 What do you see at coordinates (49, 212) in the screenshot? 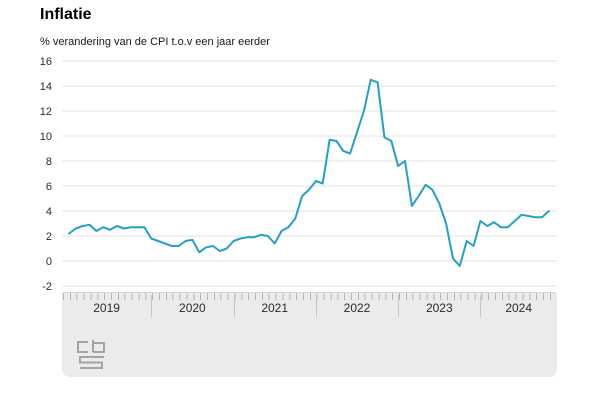
I see `y-axis-tick-label: 4` at bounding box center [49, 212].